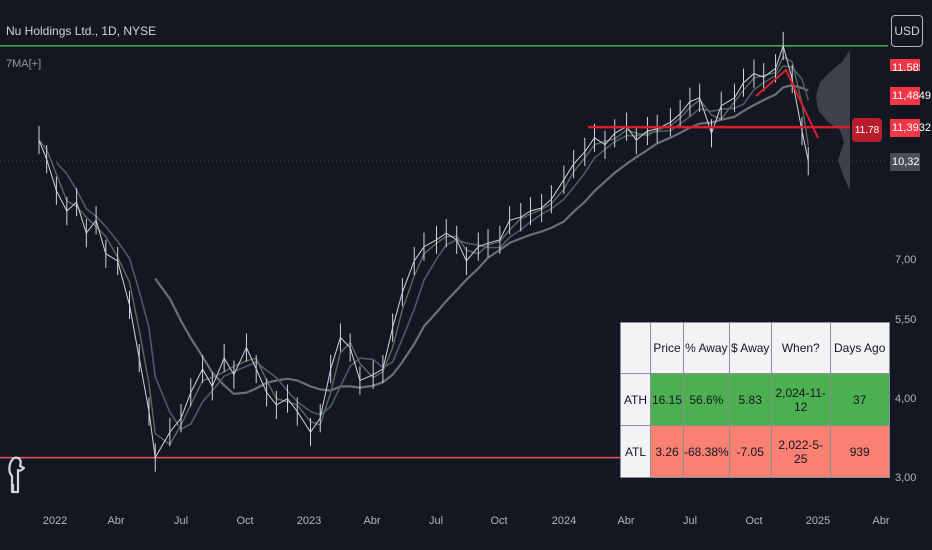 Image resolution: width=932 pixels, height=550 pixels. What do you see at coordinates (667, 348) in the screenshot?
I see `table-header: Price` at bounding box center [667, 348].